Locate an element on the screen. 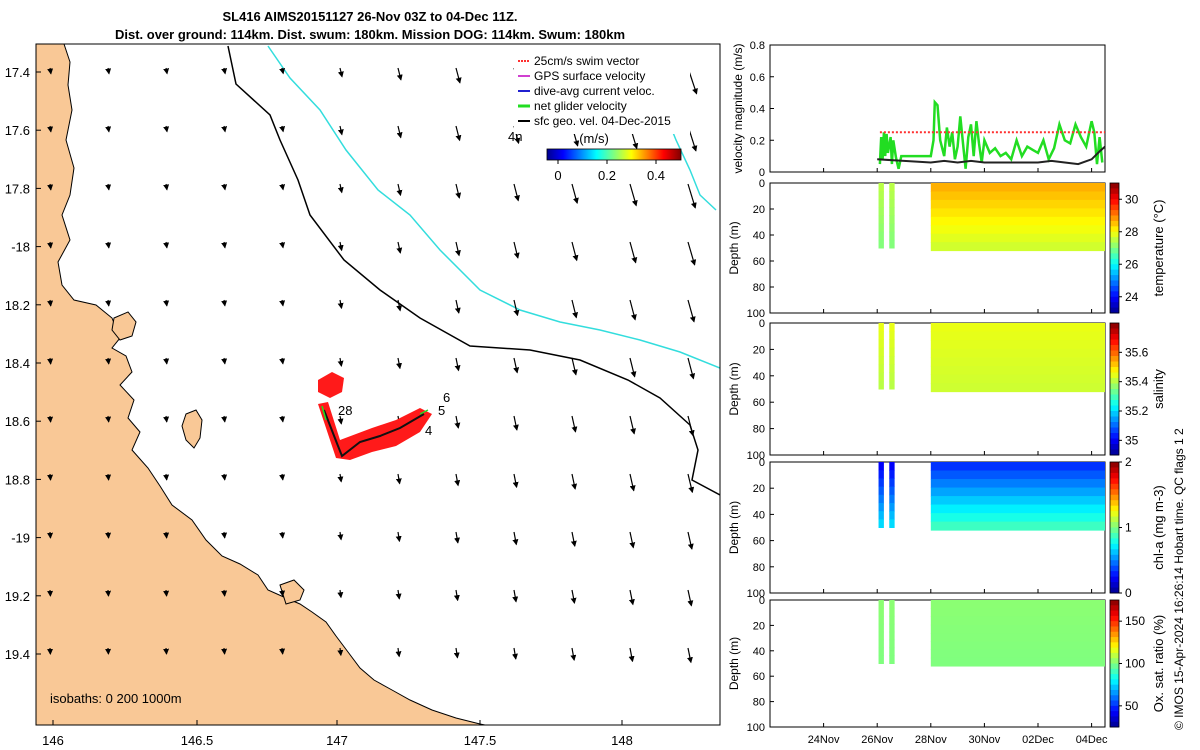  heatmap-ytick-label-3-1: 20 is located at coordinates (759, 489).